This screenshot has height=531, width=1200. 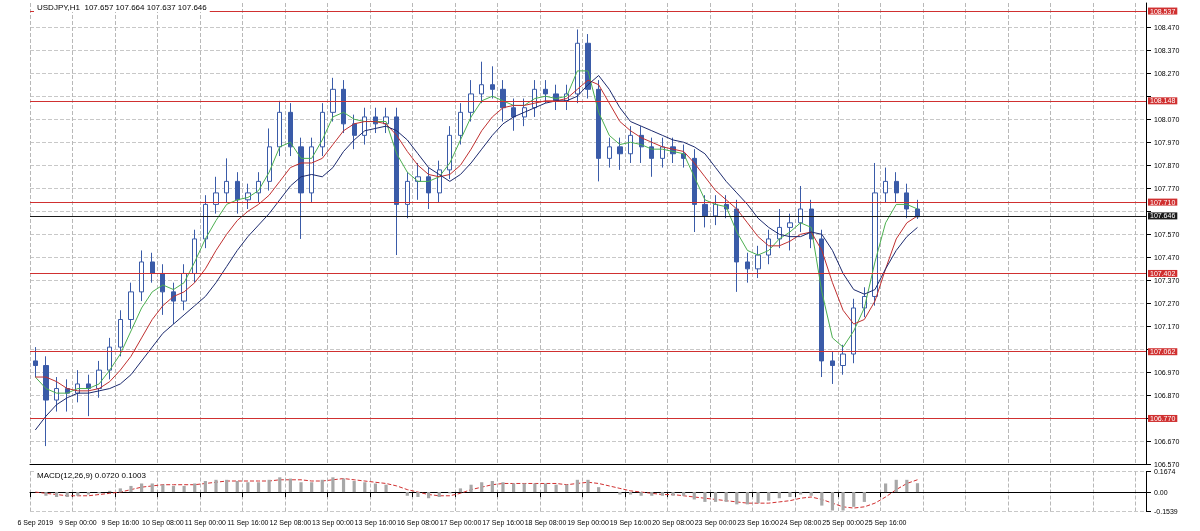 What do you see at coordinates (476, 493) in the screenshot?
I see `line-series` at bounding box center [476, 493].